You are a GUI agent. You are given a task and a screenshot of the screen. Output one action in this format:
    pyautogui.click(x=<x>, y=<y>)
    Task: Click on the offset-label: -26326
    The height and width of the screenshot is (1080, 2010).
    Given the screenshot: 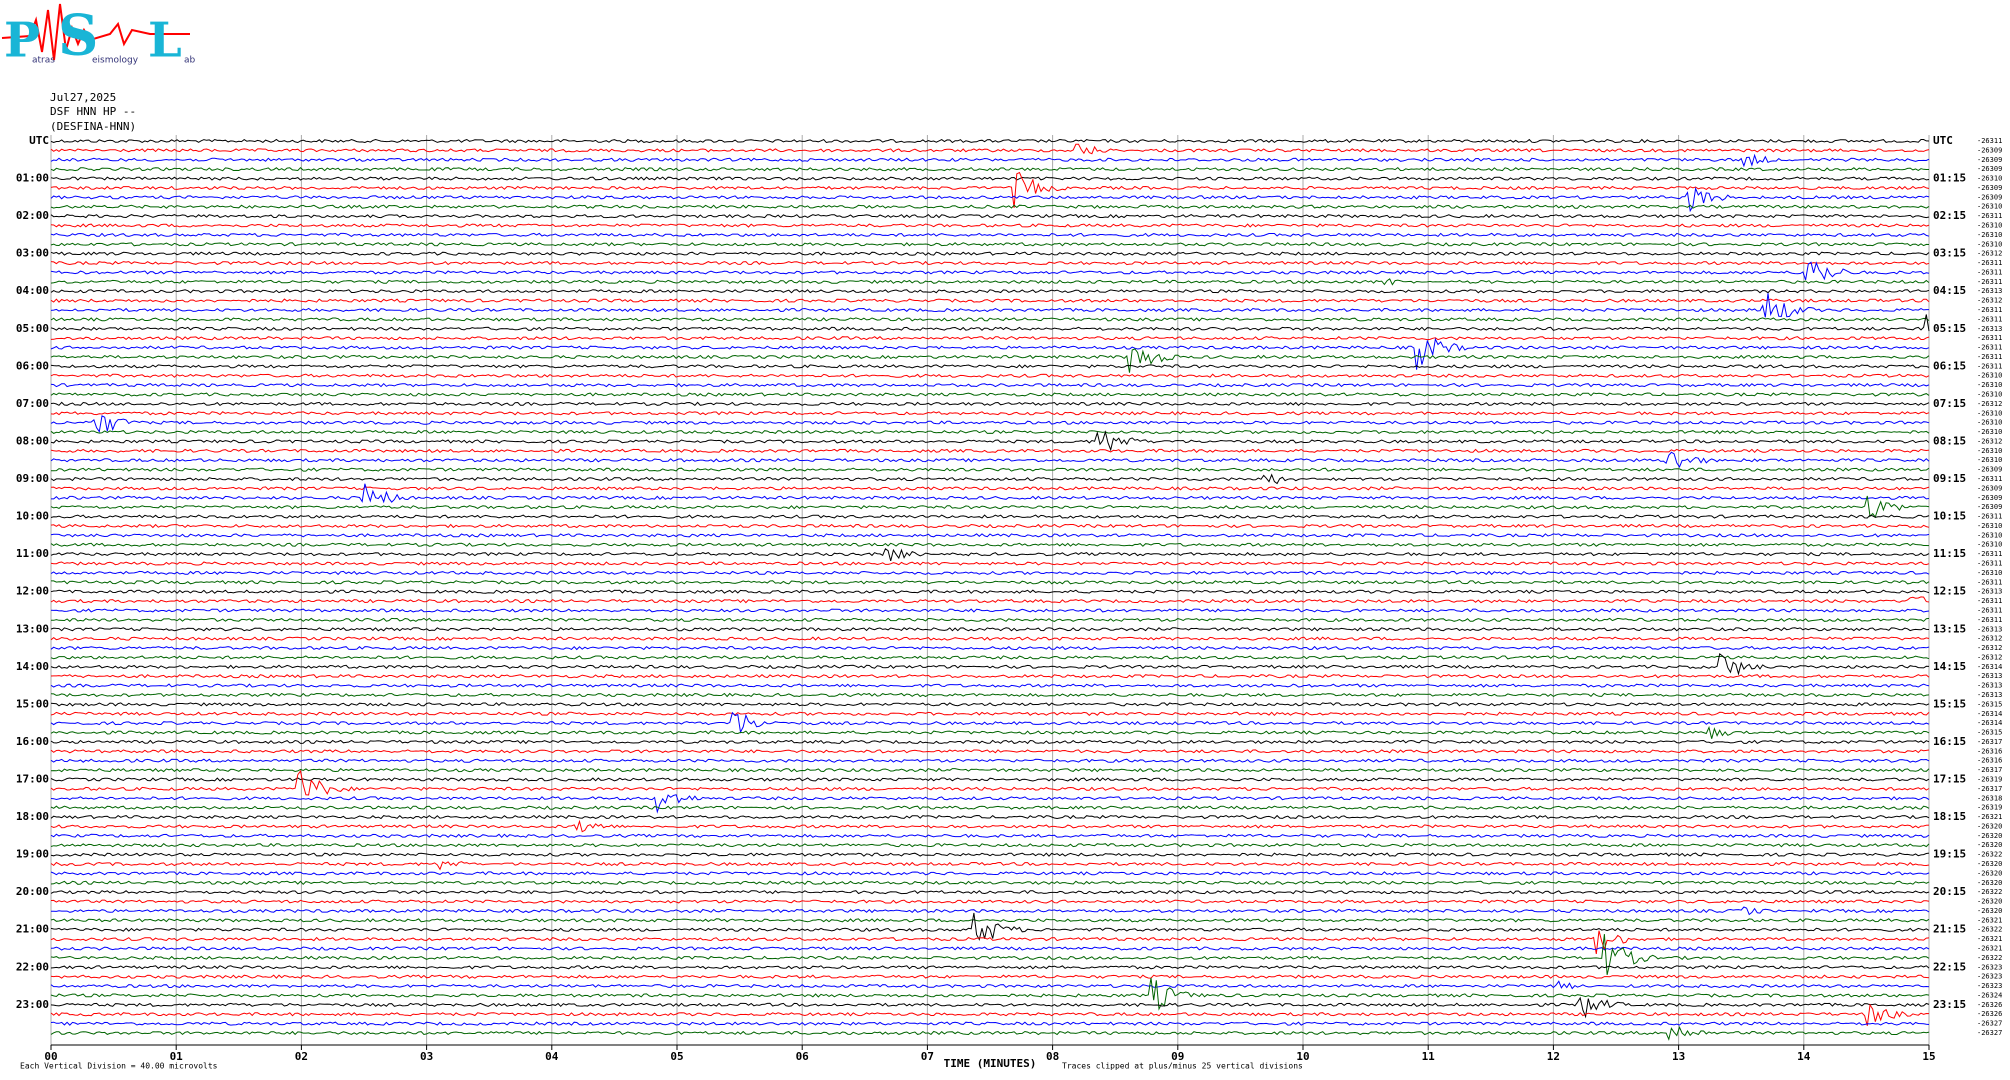 What is the action you would take?
    pyautogui.click(x=1989, y=1014)
    